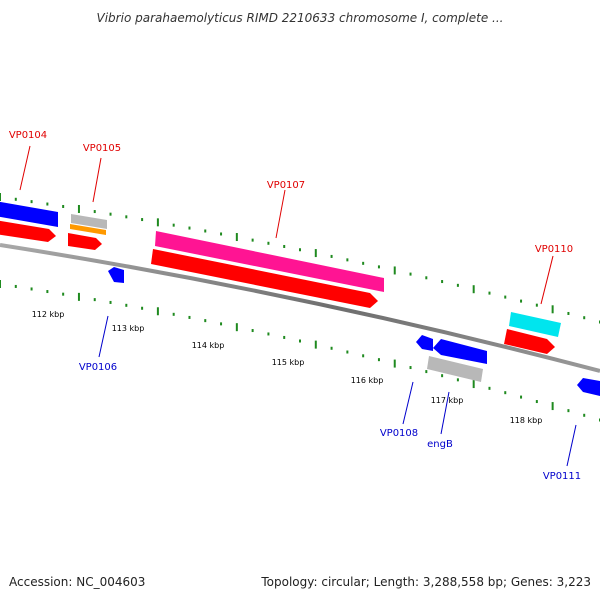  What do you see at coordinates (28, 135) in the screenshot?
I see `gene-label-vp0104: VP0104` at bounding box center [28, 135].